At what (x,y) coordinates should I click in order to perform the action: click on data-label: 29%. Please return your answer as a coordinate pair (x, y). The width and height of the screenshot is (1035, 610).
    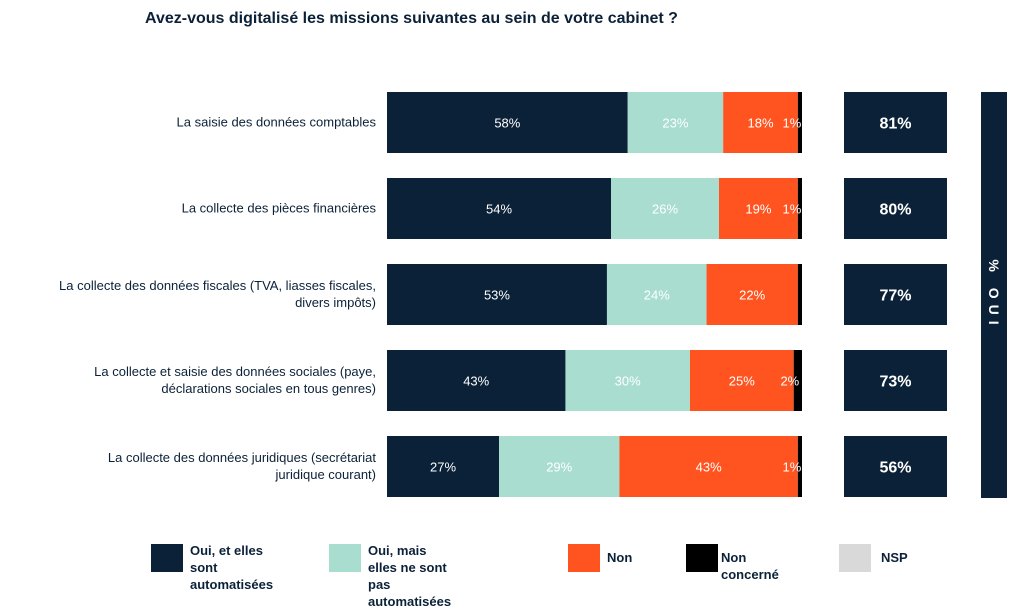
    Looking at the image, I should click on (559, 467).